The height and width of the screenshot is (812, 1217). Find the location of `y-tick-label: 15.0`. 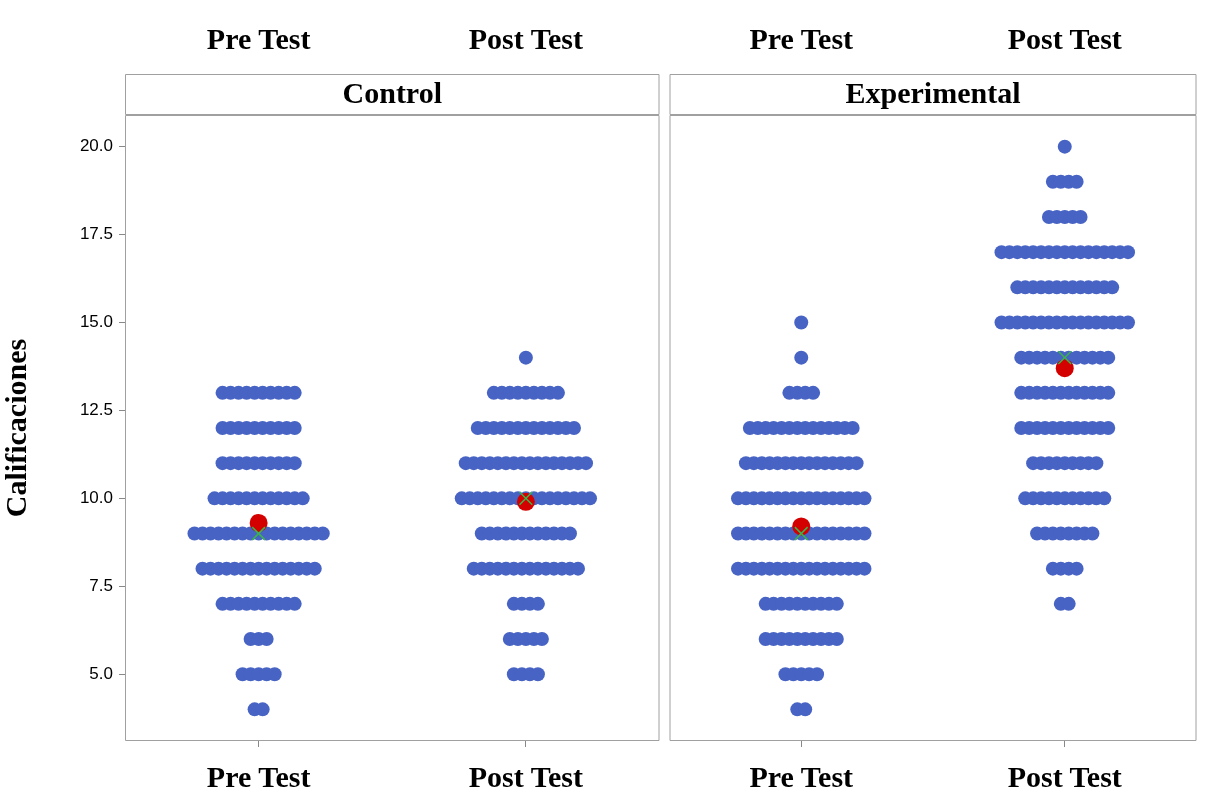

y-tick-label: 15.0 is located at coordinates (96, 322).